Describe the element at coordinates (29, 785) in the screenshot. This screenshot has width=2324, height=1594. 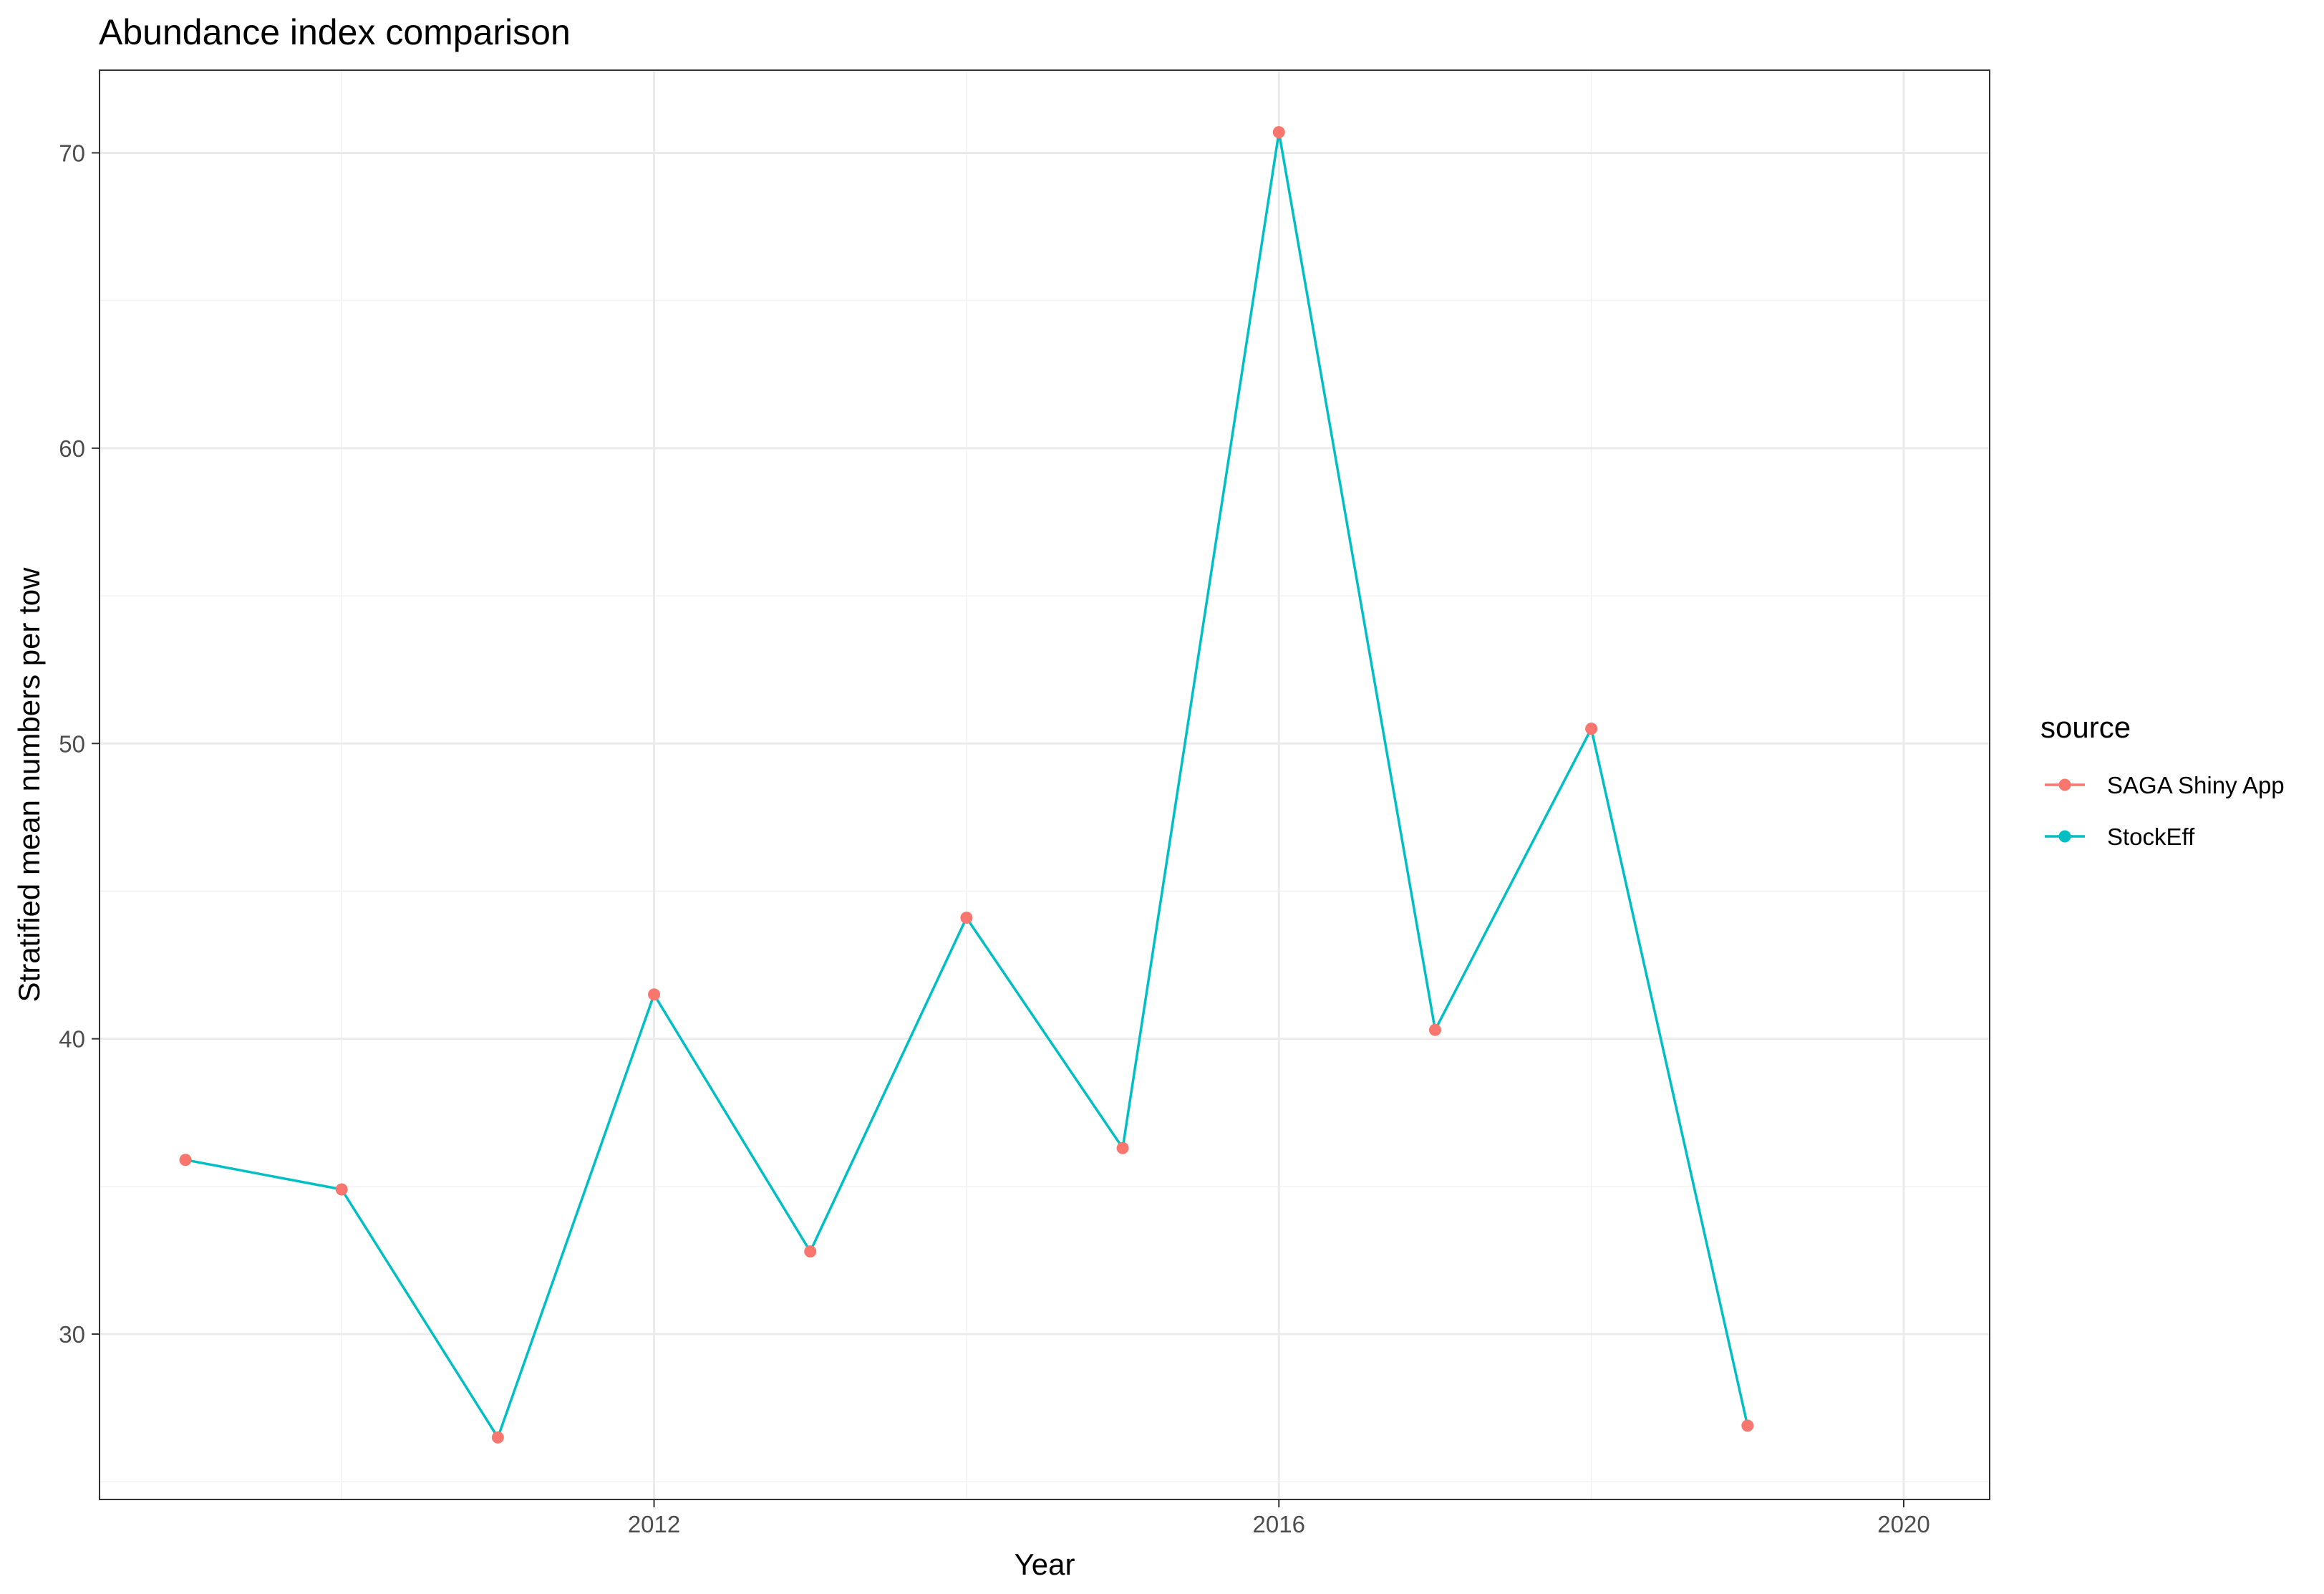
I see `y-axis-title: Stratified mean numbers per tow` at that location.